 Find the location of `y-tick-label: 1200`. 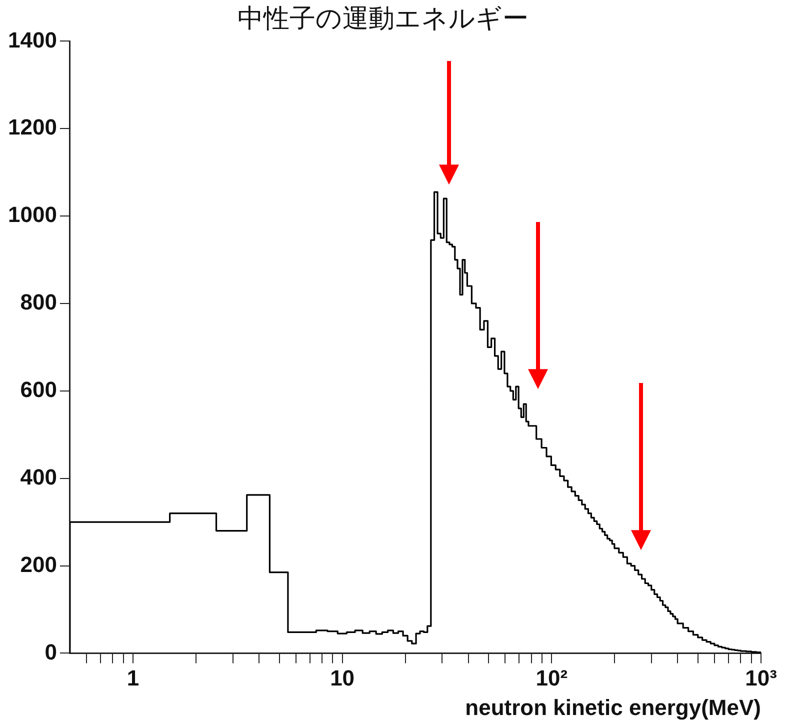

y-tick-label: 1200 is located at coordinates (32, 127).